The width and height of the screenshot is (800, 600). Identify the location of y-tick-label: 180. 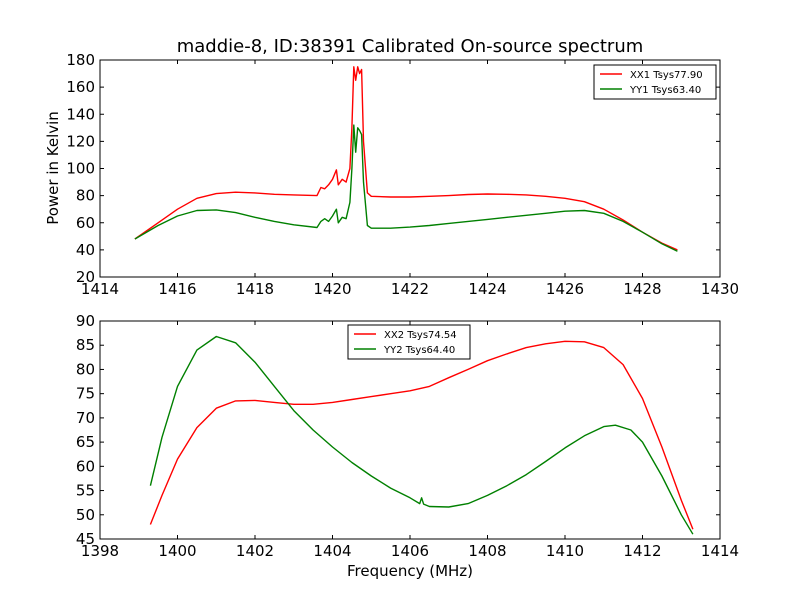
(80, 60).